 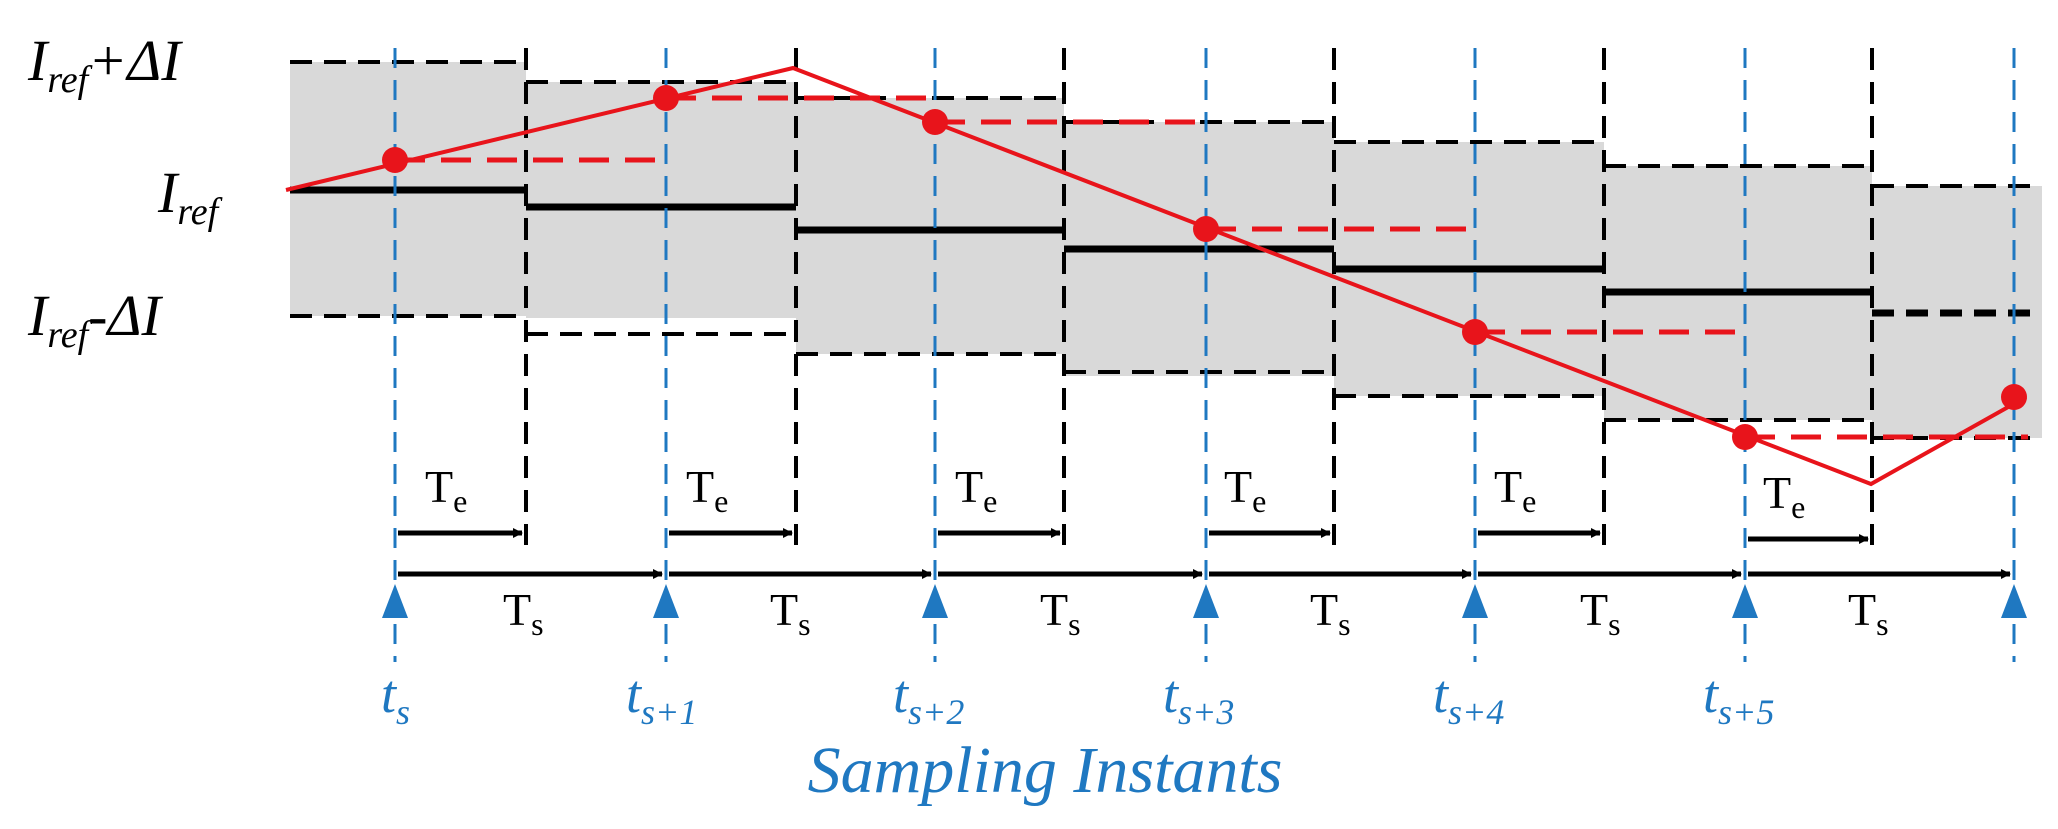 I want to click on label-reference: Iref, so click(x=190, y=196).